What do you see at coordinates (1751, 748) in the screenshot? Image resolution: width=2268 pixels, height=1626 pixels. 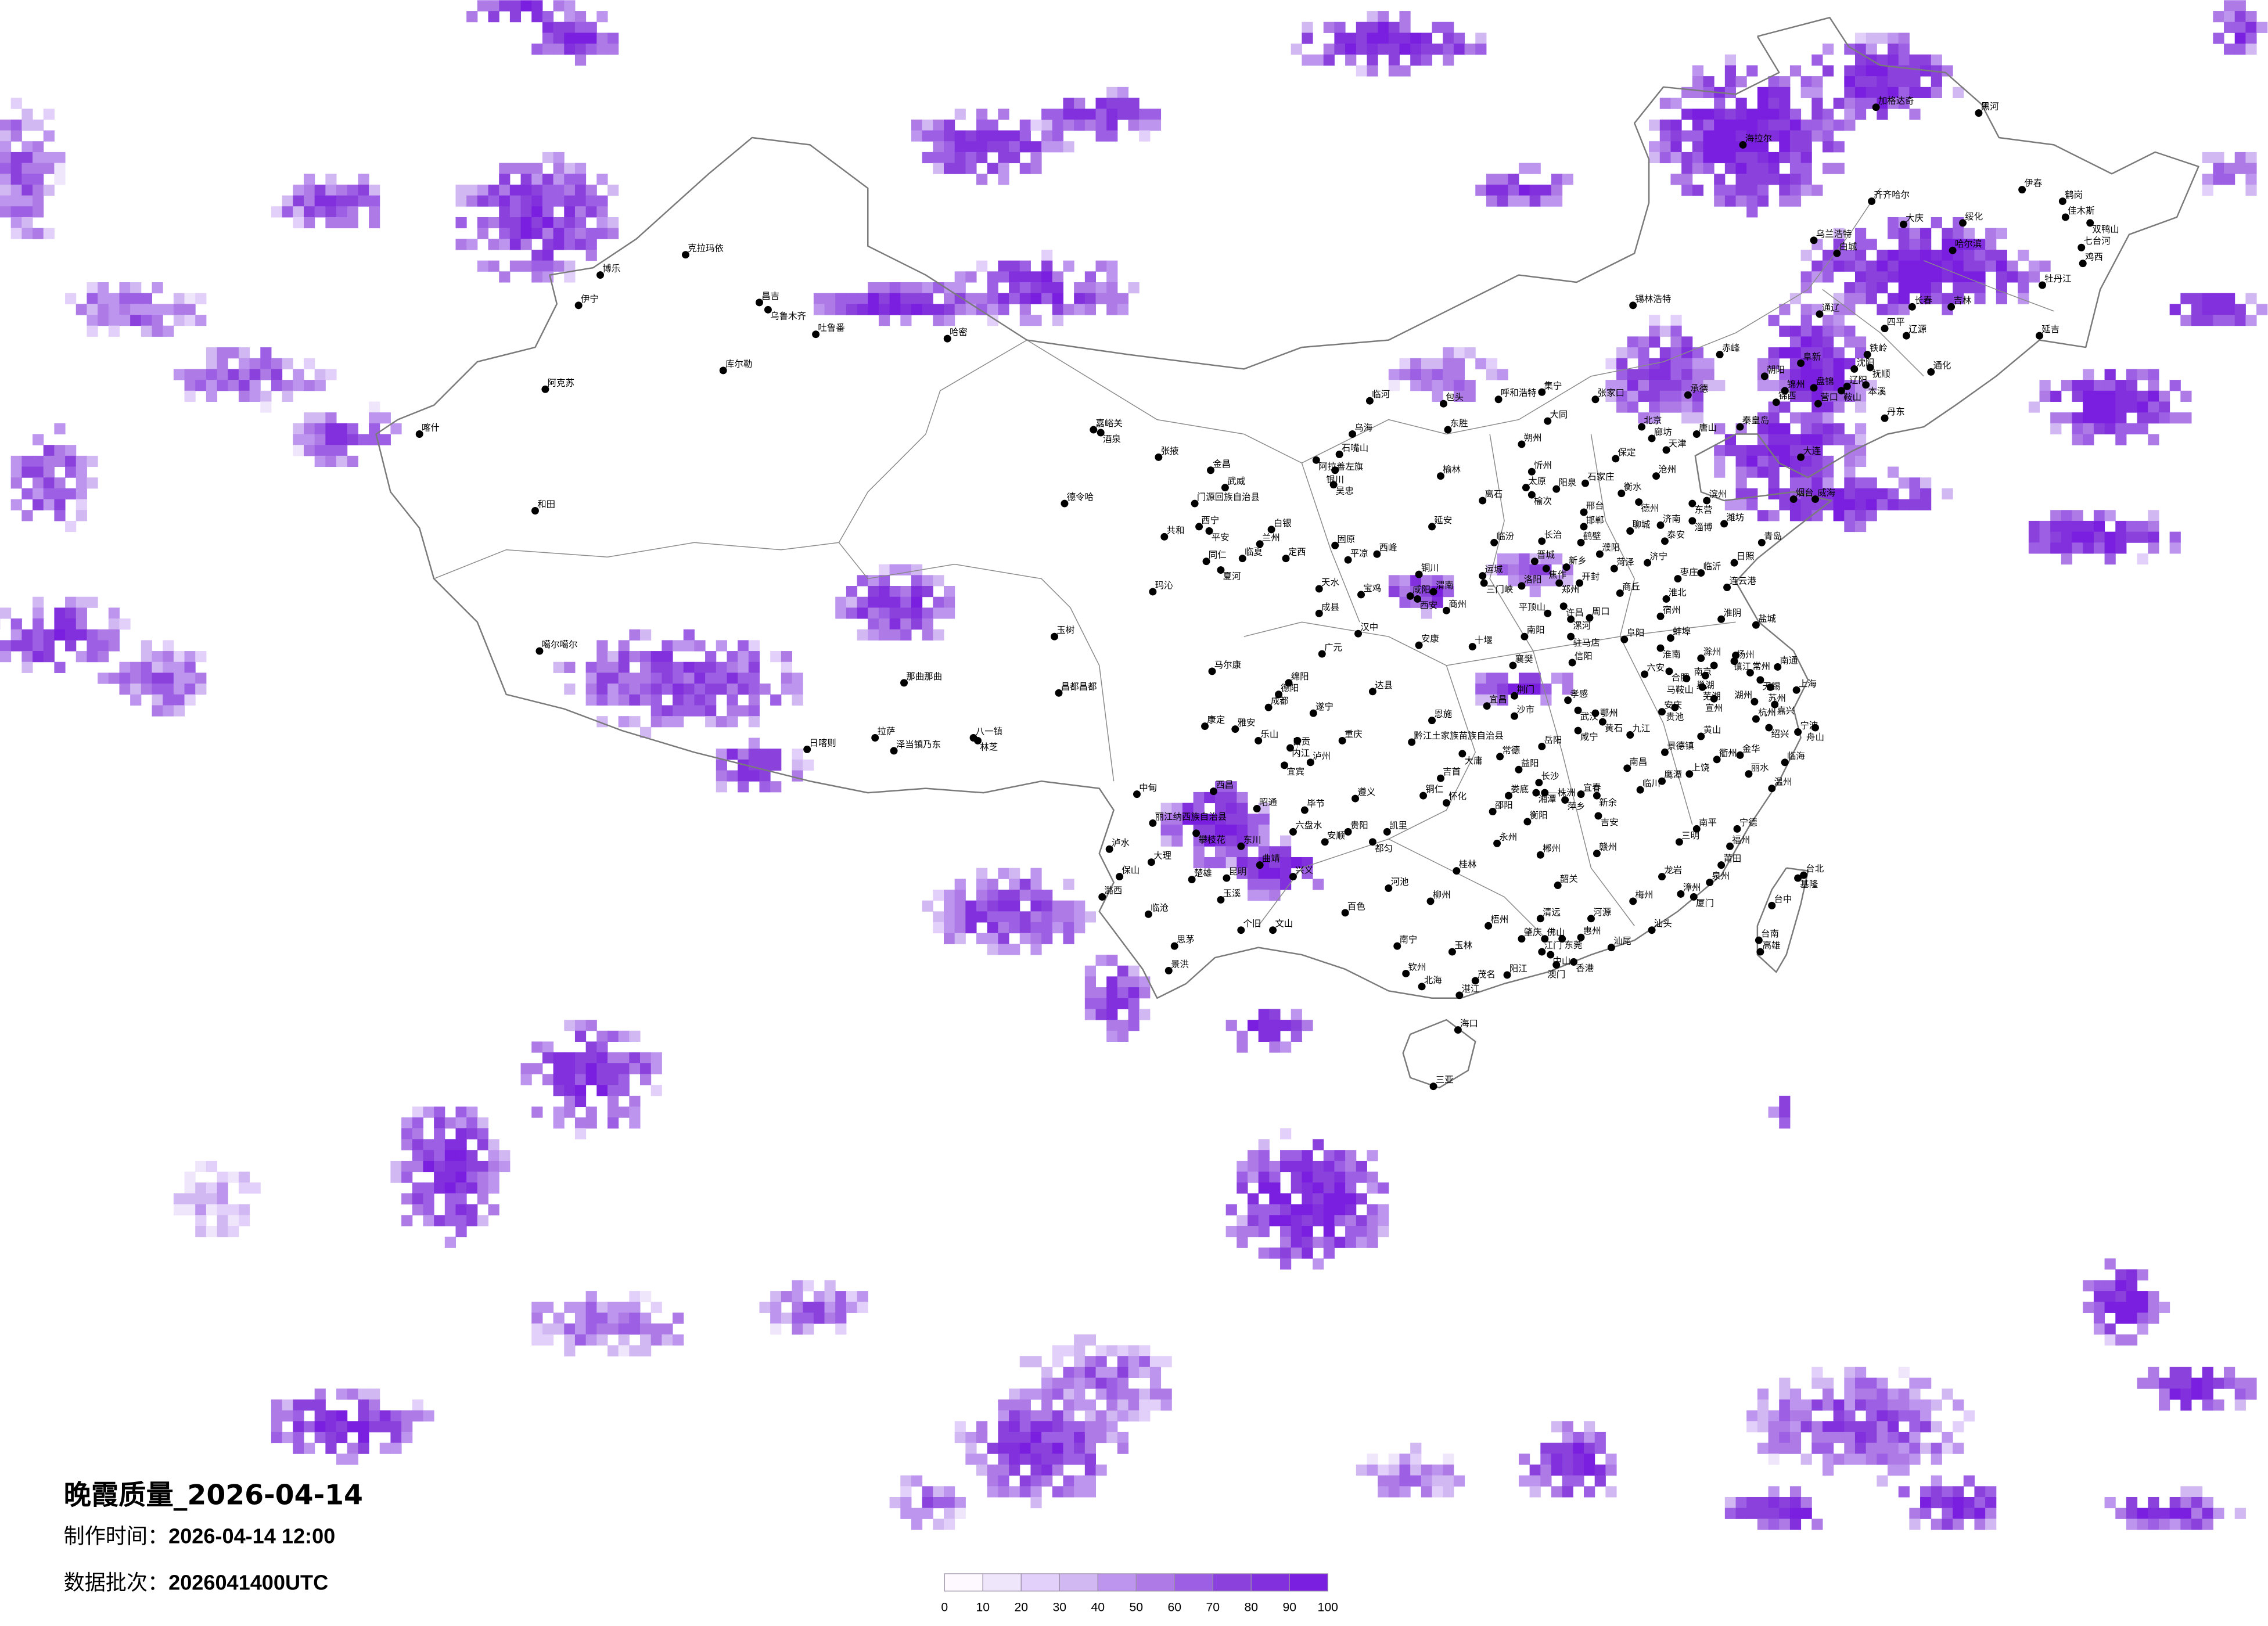 I see `city-label: 金华` at bounding box center [1751, 748].